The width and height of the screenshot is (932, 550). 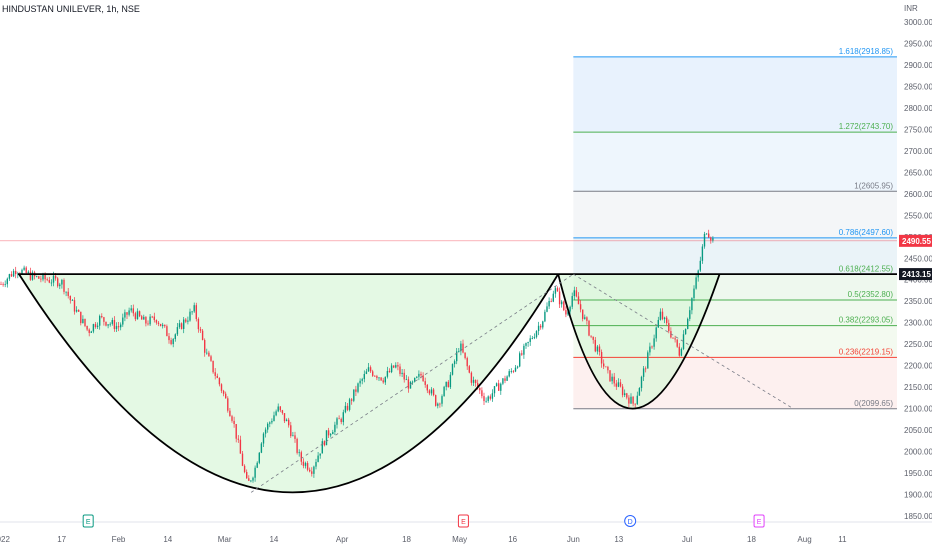 What do you see at coordinates (119, 539) in the screenshot?
I see `x-tick-label: Feb` at bounding box center [119, 539].